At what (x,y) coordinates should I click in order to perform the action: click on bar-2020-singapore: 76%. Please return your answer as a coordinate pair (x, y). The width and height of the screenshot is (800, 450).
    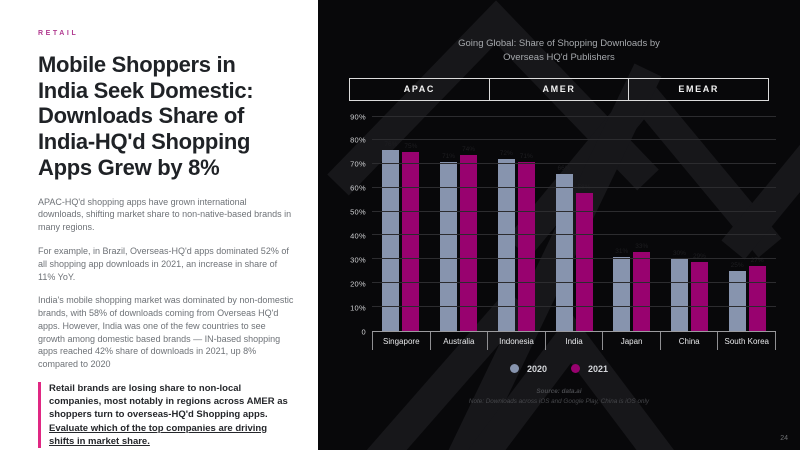
    Looking at the image, I should click on (391, 236).